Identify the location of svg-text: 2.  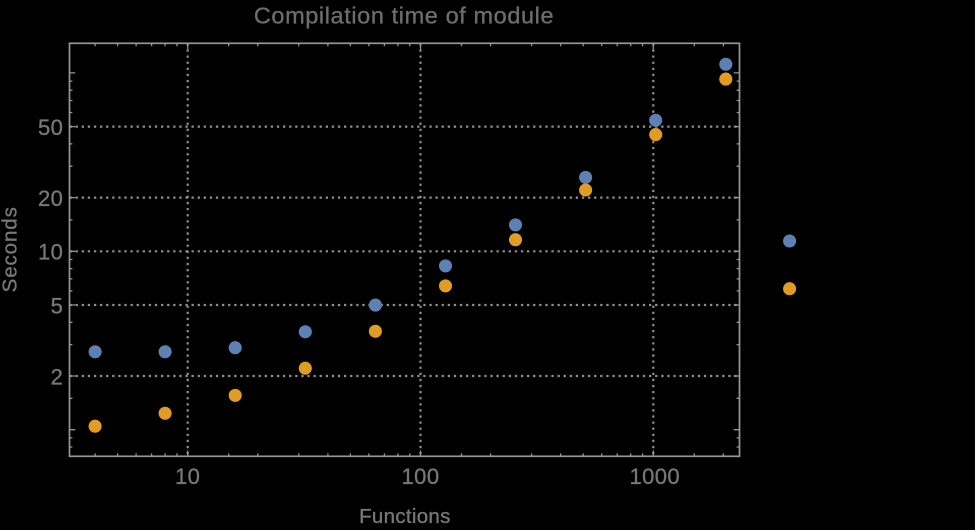
(57, 376).